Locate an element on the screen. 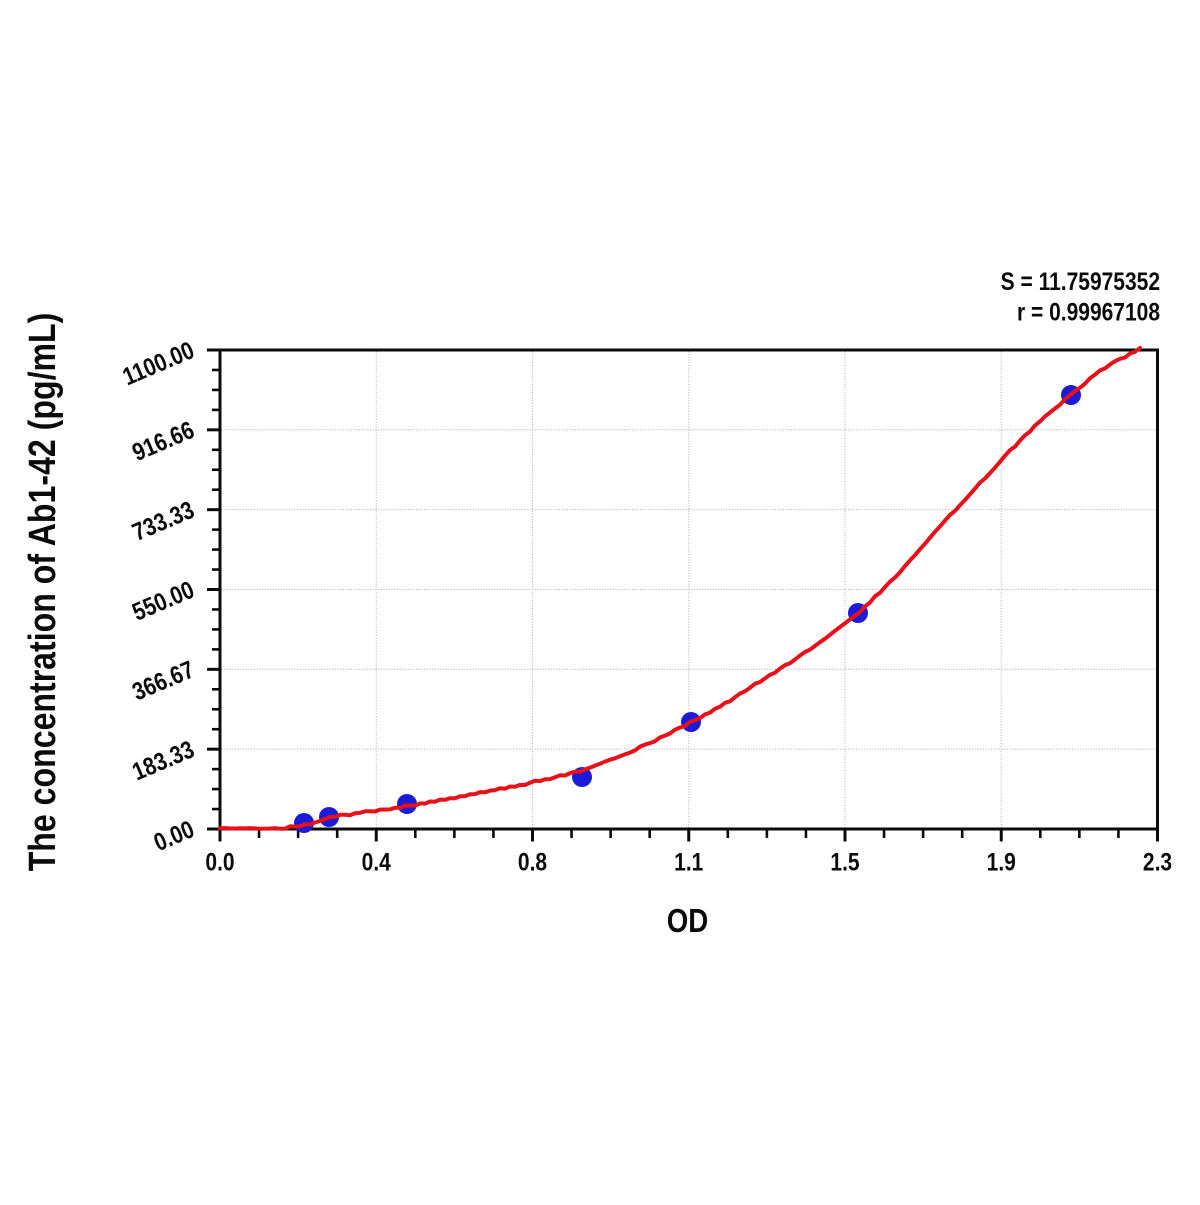 This screenshot has height=1205, width=1200. svg-text: OD is located at coordinates (688, 921).